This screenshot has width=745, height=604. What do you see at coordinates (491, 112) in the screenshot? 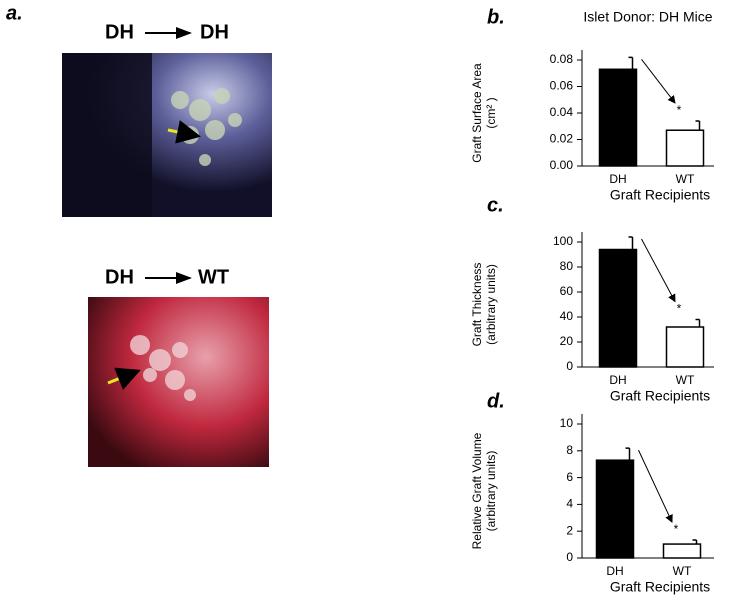
I see `y-axis-label: (cm² )` at bounding box center [491, 112].